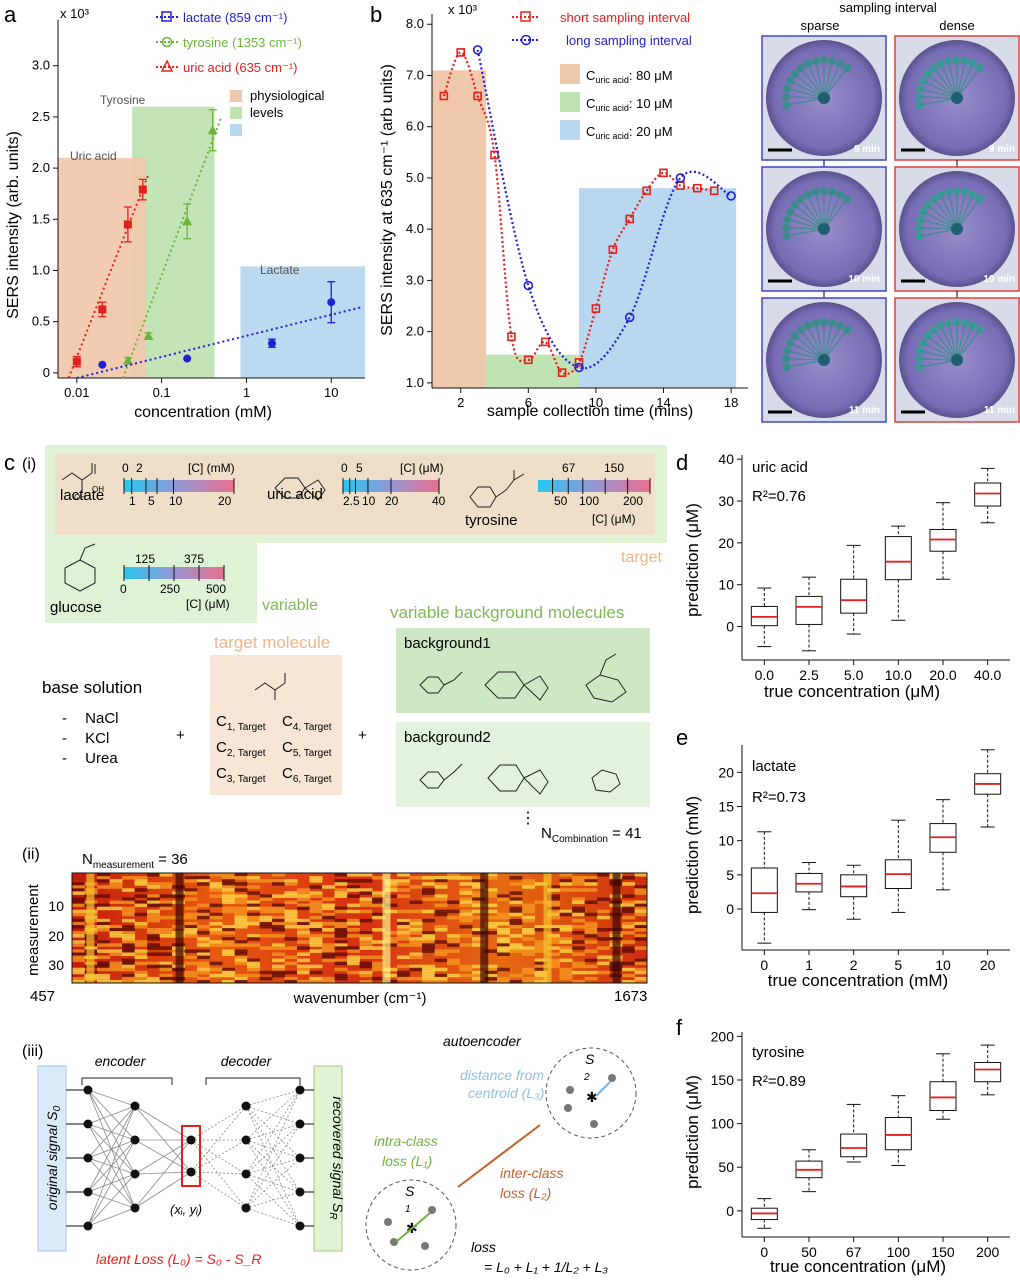  What do you see at coordinates (819, 25) in the screenshot?
I see `photo-col-sparse: sparse` at bounding box center [819, 25].